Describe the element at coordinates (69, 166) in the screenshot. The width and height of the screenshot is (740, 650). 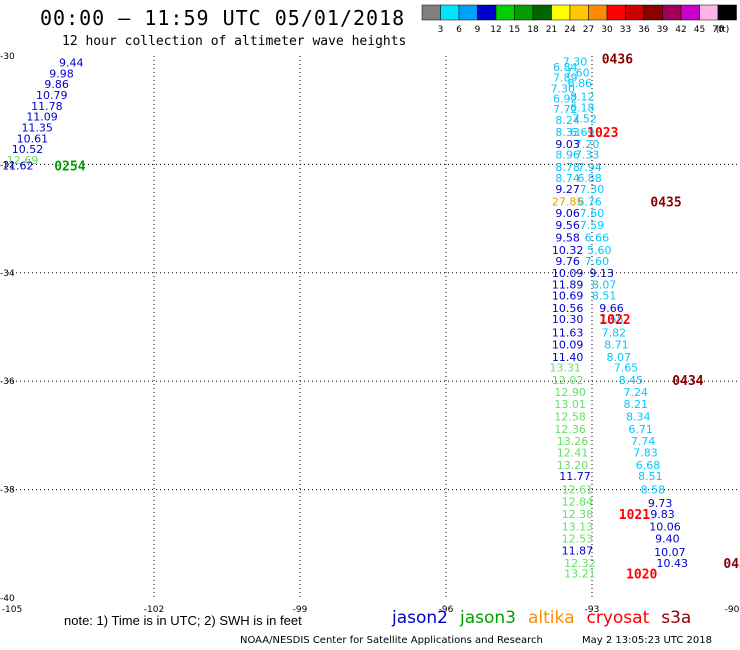
I see `pass-time-label: 0254` at that location.